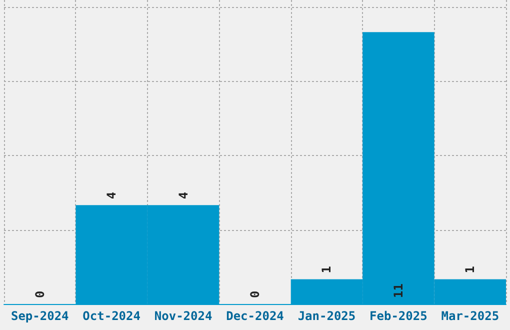 The image size is (510, 330). I want to click on x-tick-label: Nov-2024, so click(183, 316).